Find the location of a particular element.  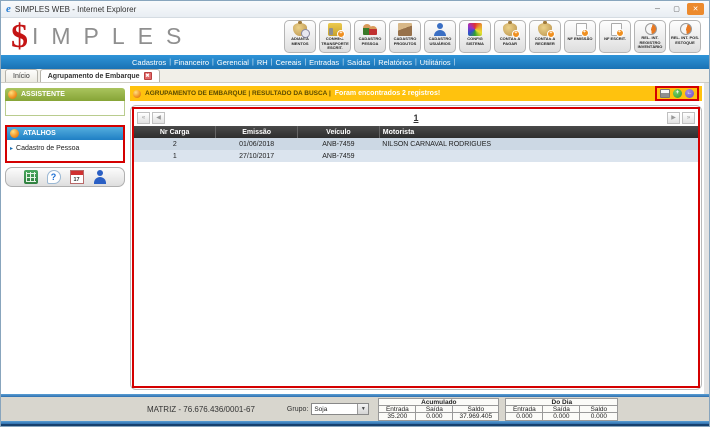

cell-nr-carga: 1 is located at coordinates (174, 156).